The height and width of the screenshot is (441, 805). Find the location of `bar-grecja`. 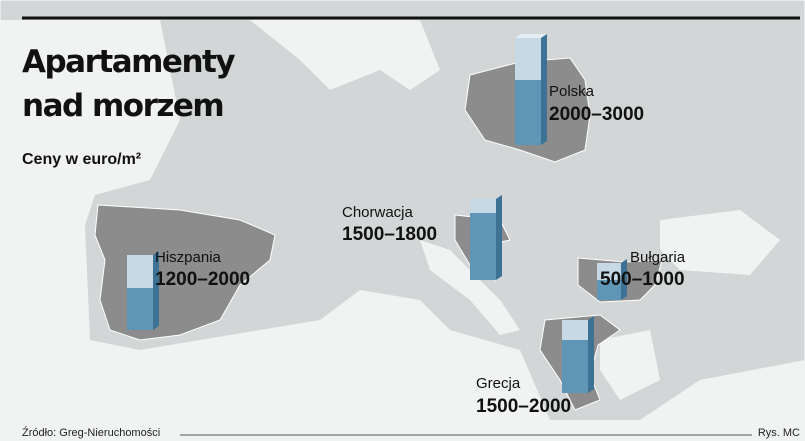

bar-grecja is located at coordinates (578, 354).